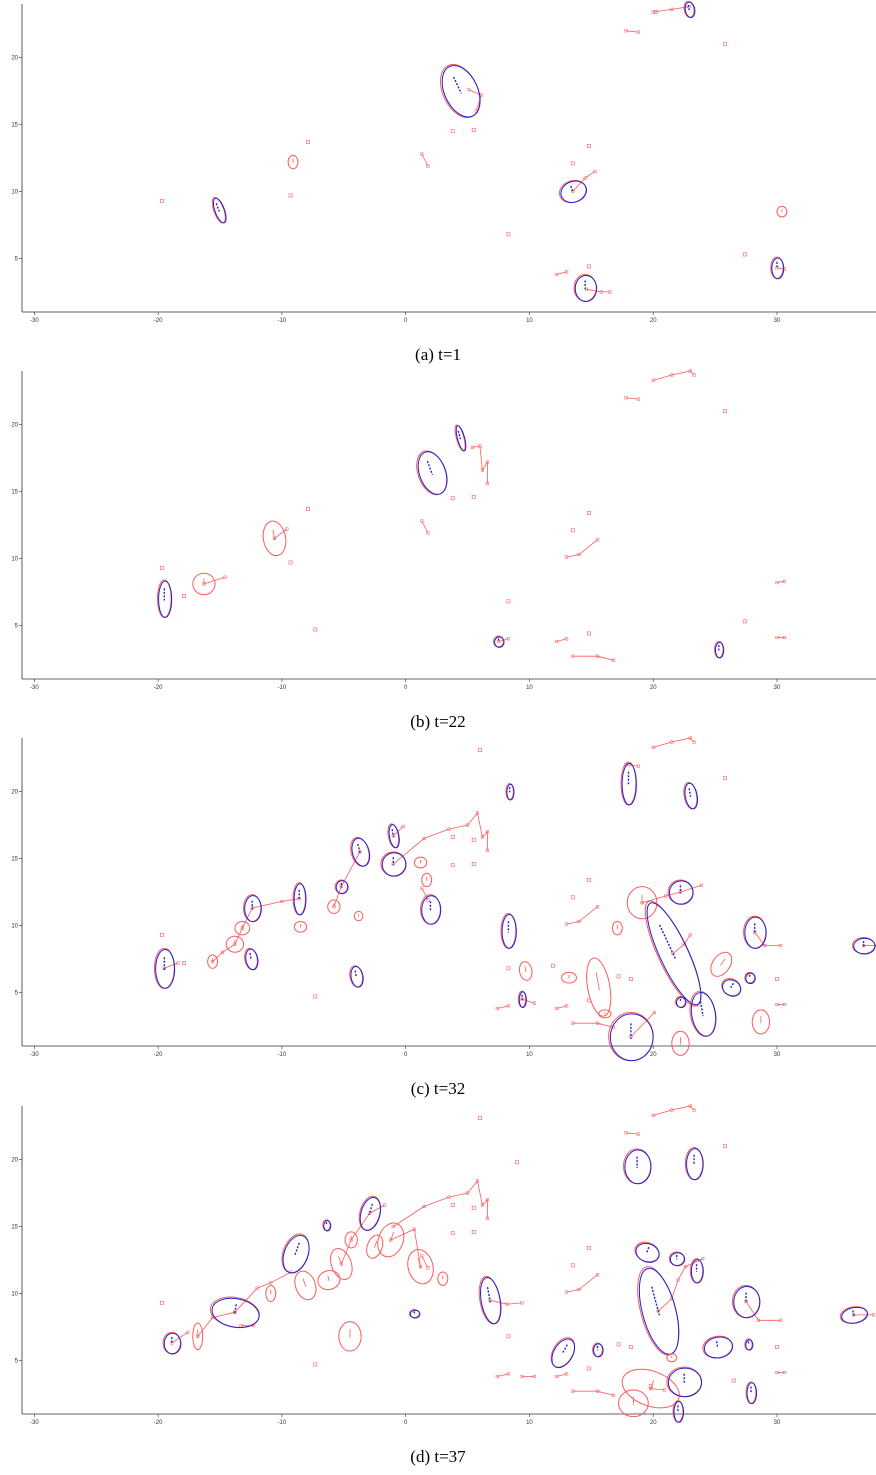 This screenshot has height=1475, width=876. I want to click on caption-c: (c) t=32, so click(438, 1088).